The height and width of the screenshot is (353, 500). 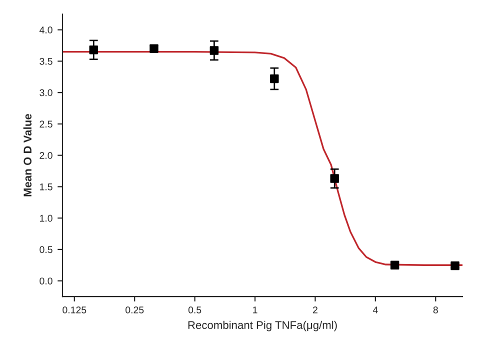 What do you see at coordinates (46, 281) in the screenshot?
I see `y-tick-label: 0.0` at bounding box center [46, 281].